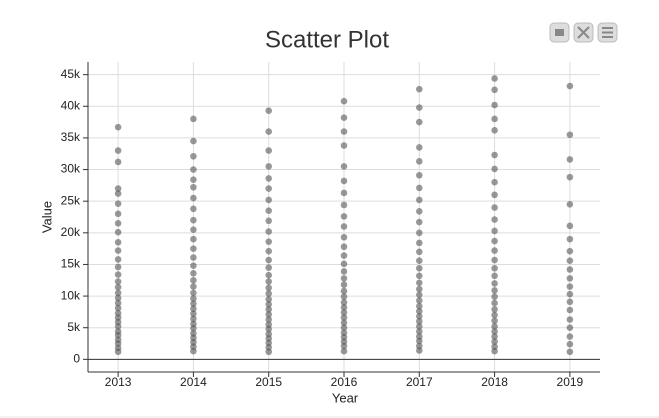  I want to click on y-tick-label: 5k, so click(74, 327).